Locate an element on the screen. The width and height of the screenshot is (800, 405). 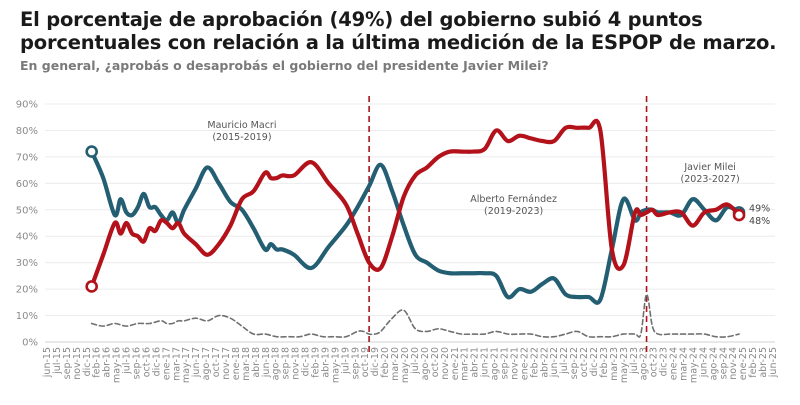
period-annotation-years: (2019-2023) is located at coordinates (513, 211).